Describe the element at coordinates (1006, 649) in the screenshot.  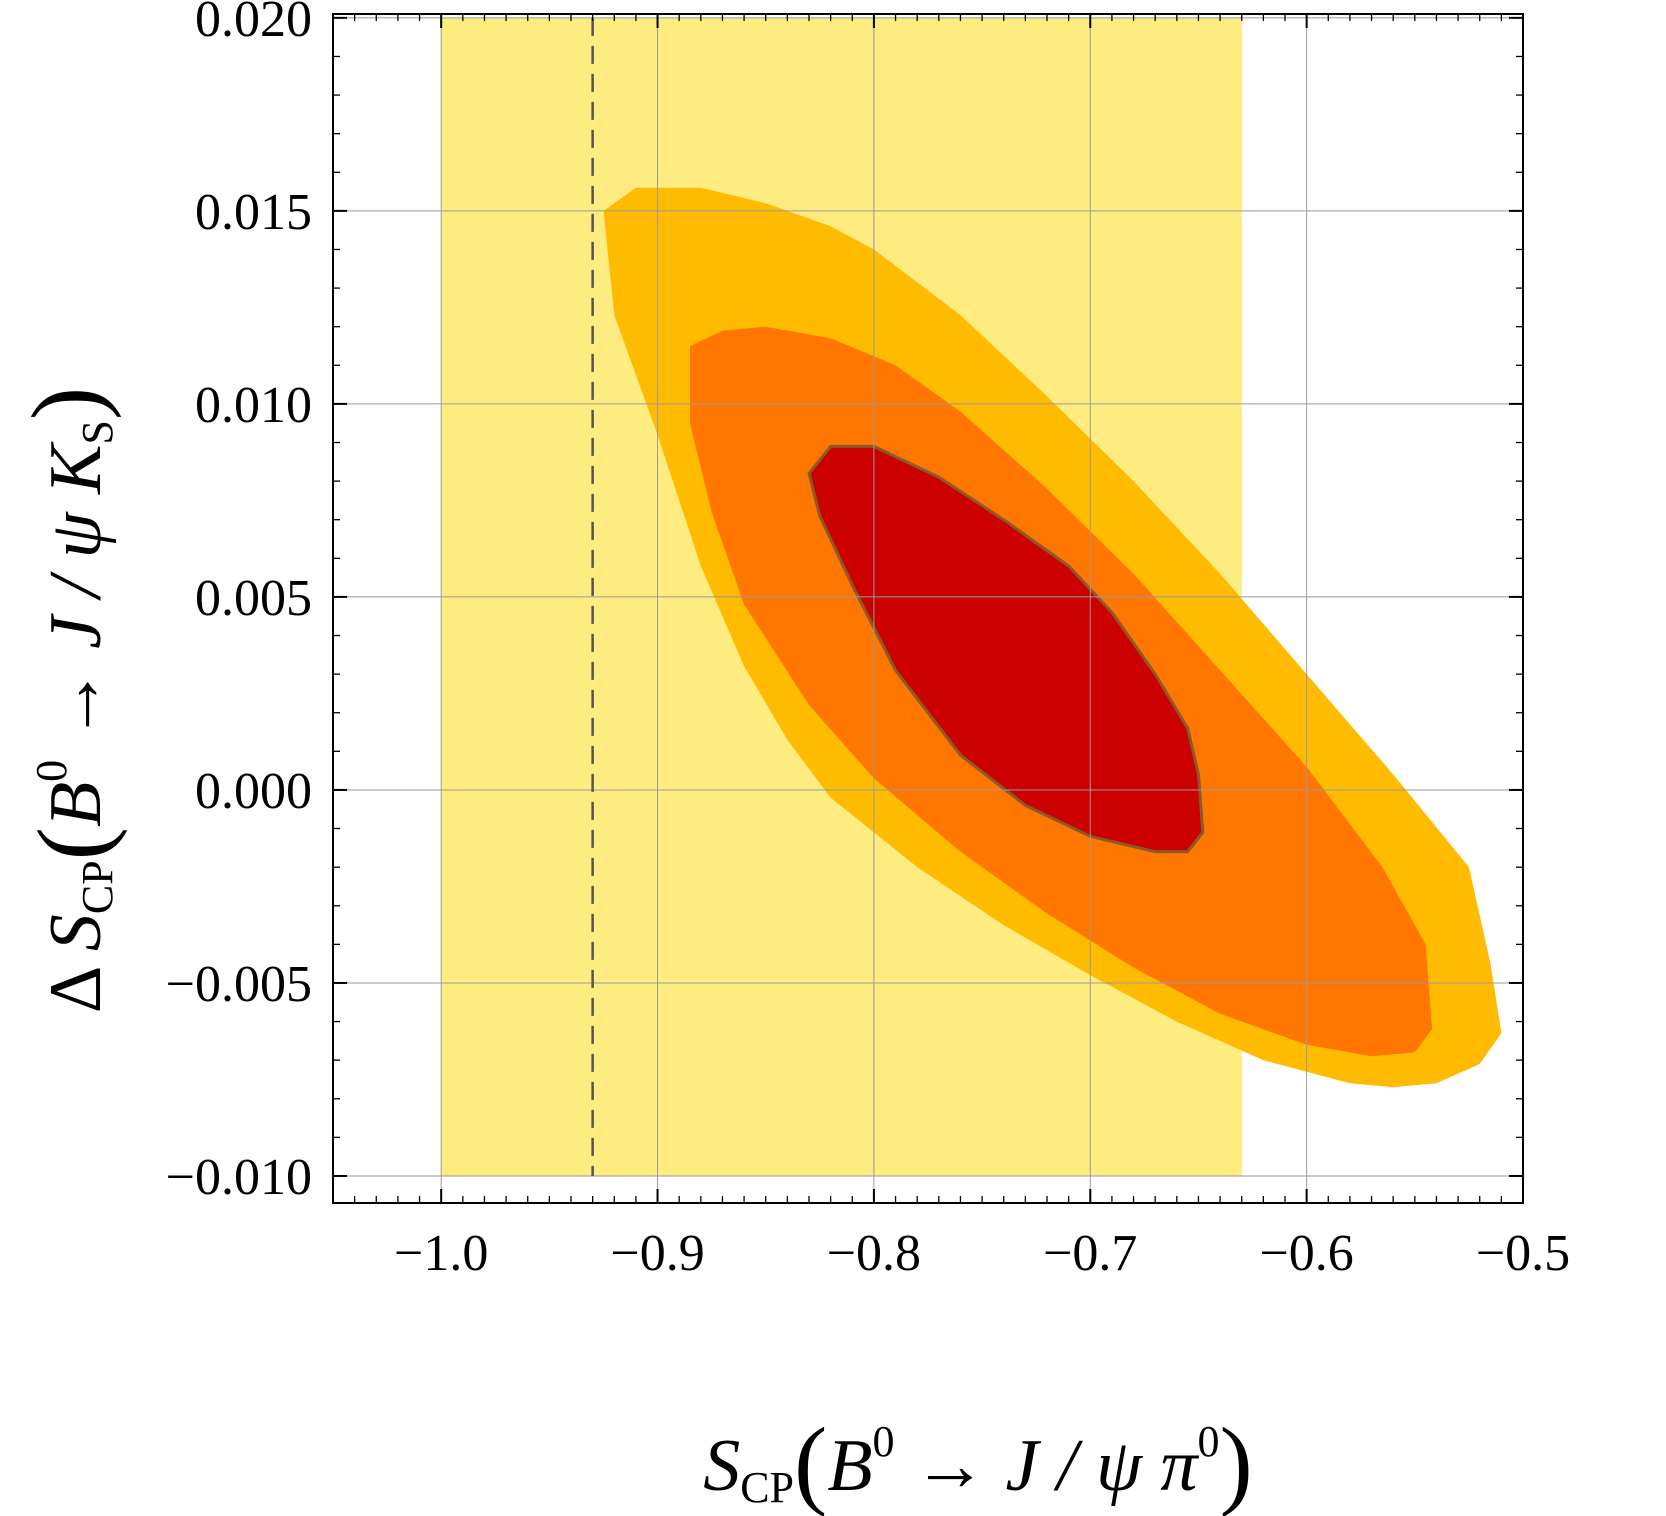
I see `contour-inner` at that location.